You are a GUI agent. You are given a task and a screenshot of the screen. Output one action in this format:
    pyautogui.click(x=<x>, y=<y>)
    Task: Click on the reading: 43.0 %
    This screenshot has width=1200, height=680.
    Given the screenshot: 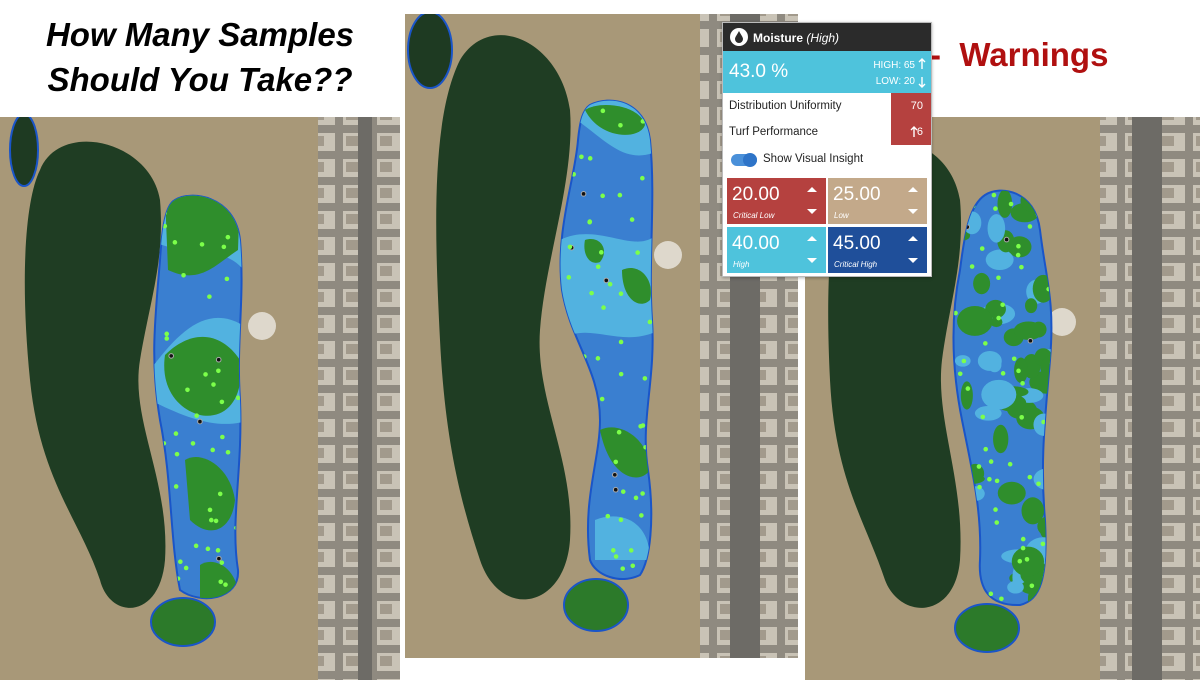 What is the action you would take?
    pyautogui.click(x=759, y=71)
    